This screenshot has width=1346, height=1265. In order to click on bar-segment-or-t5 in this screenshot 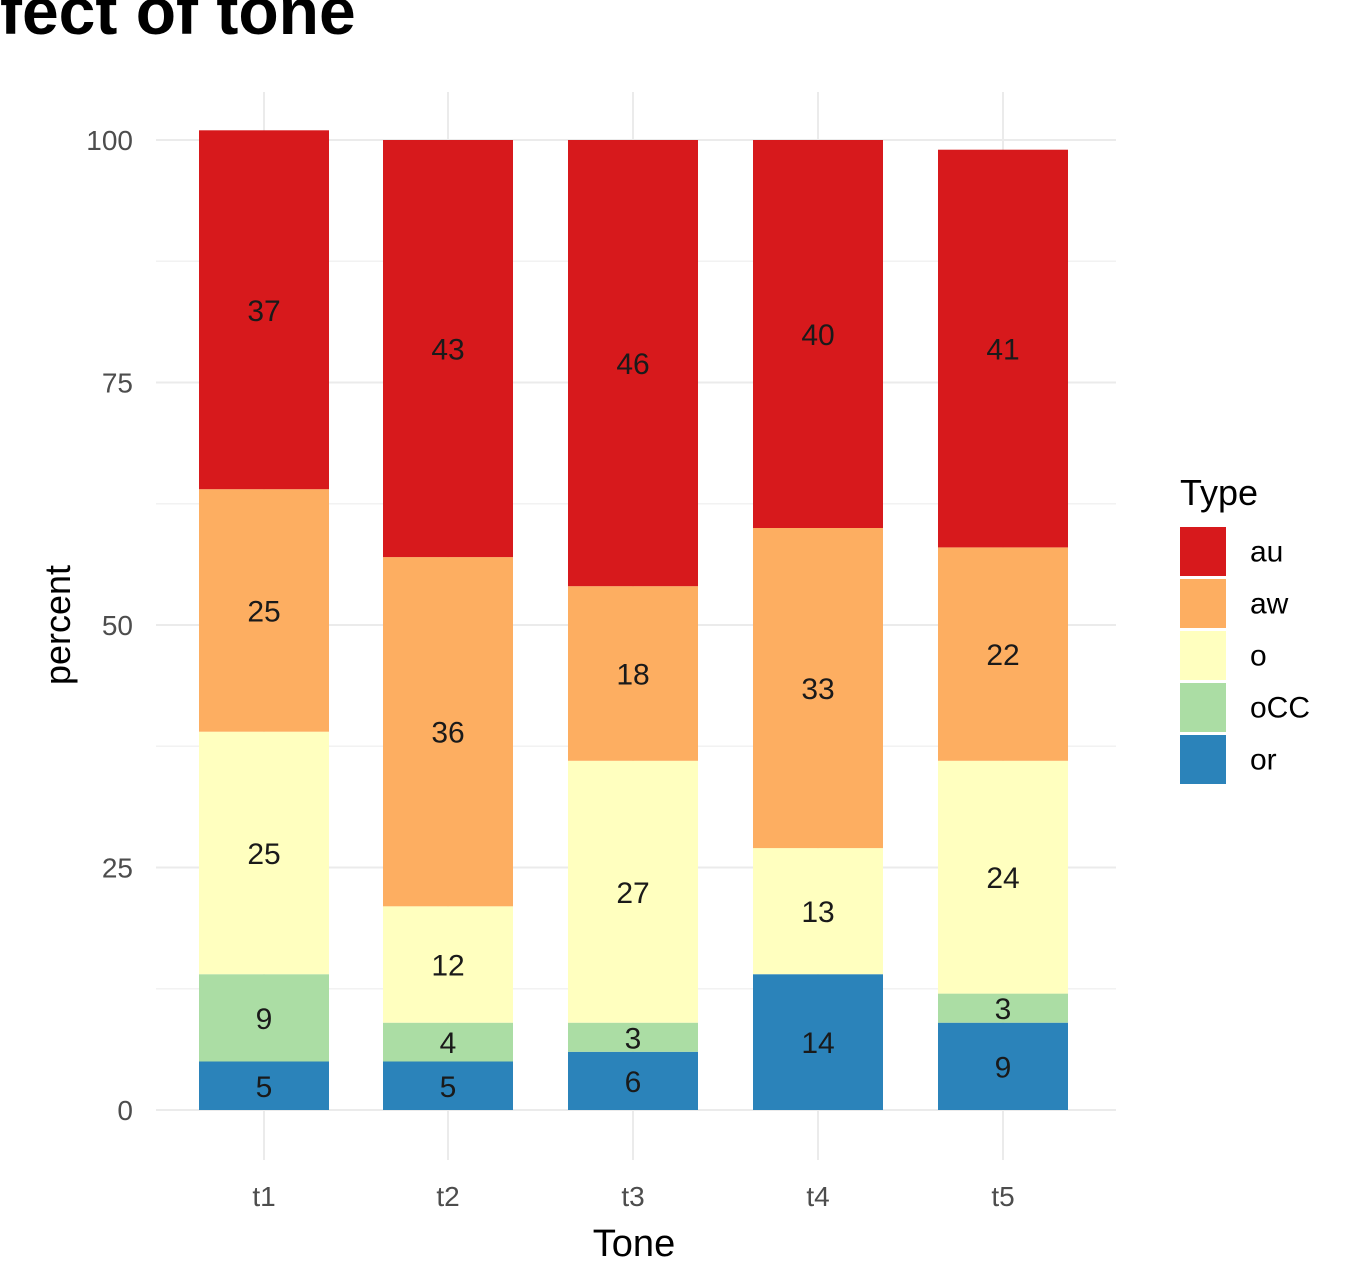, I will do `click(1003, 1066)`.